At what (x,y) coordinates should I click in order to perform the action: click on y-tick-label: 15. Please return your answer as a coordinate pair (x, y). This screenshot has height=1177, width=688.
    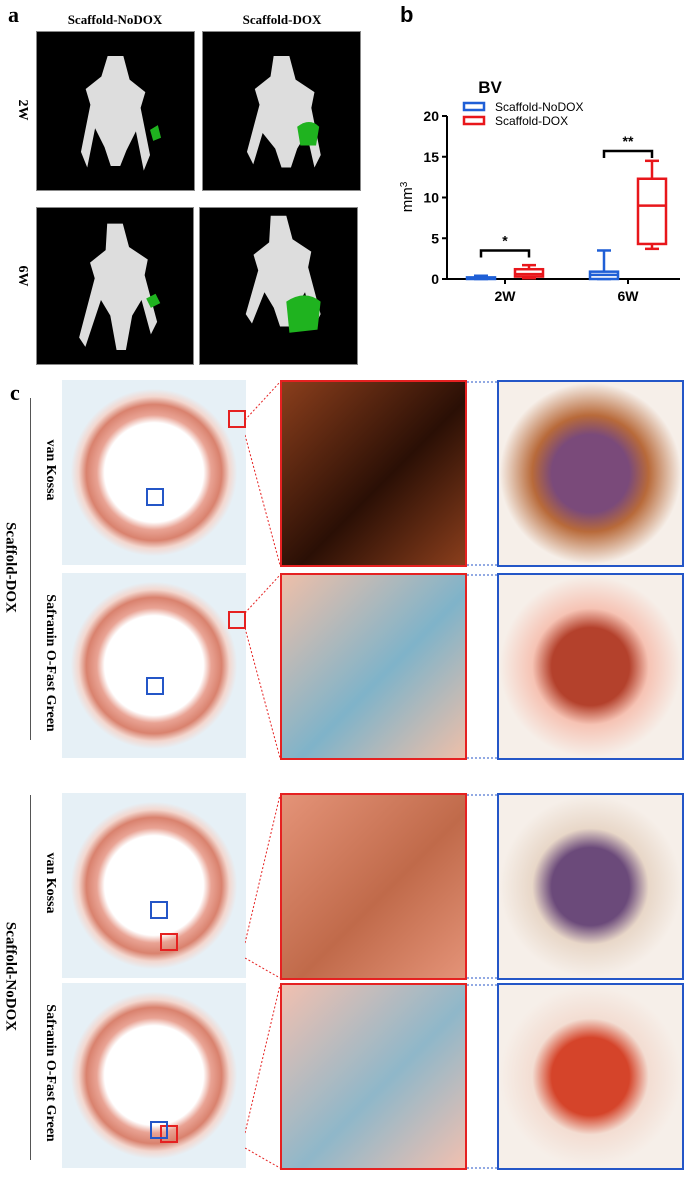
    Looking at the image, I should click on (431, 157).